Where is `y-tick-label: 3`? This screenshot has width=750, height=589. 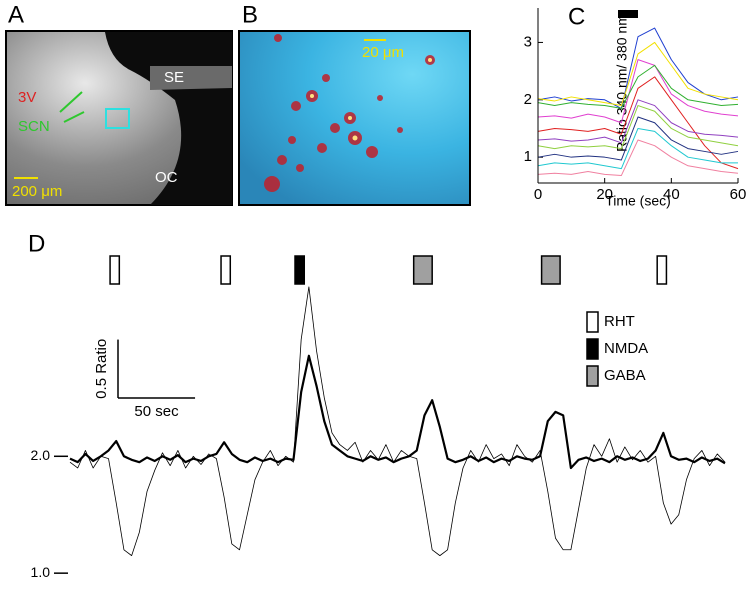
y-tick-label: 3 is located at coordinates (528, 41).